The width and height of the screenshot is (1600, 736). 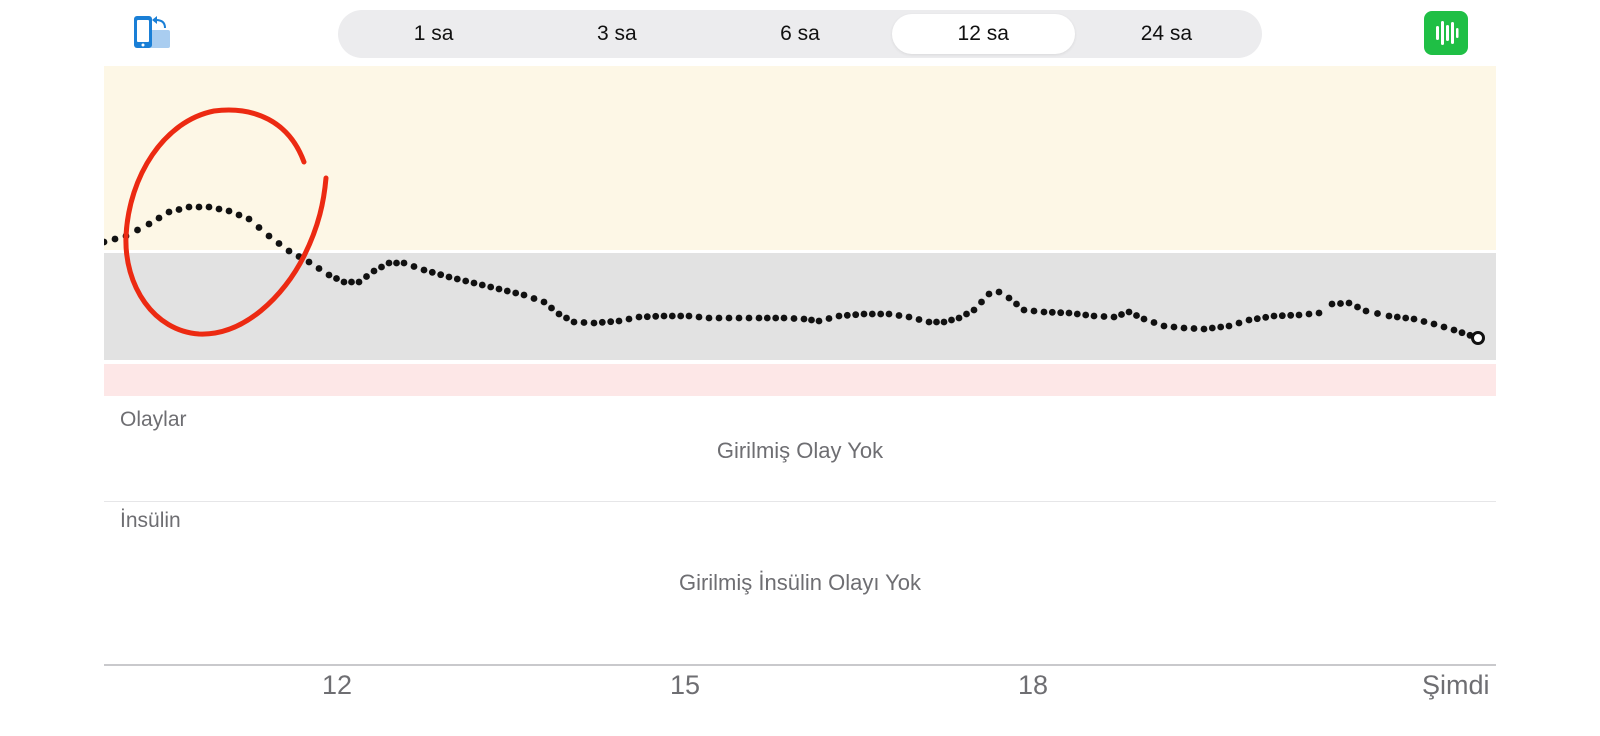 I want to click on range-tab-3h: 3 sa, so click(x=616, y=33).